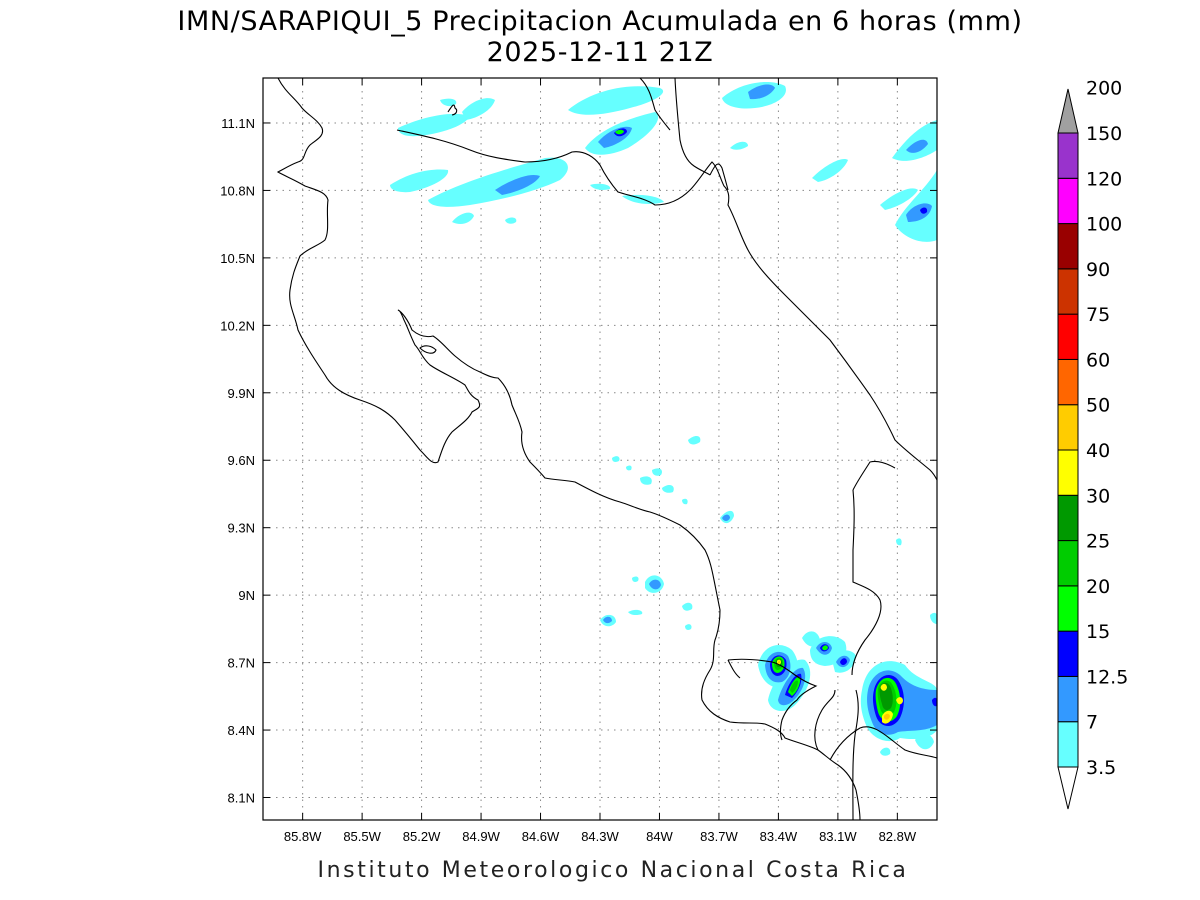  What do you see at coordinates (838, 836) in the screenshot?
I see `x-tick-label: 83.1W` at bounding box center [838, 836].